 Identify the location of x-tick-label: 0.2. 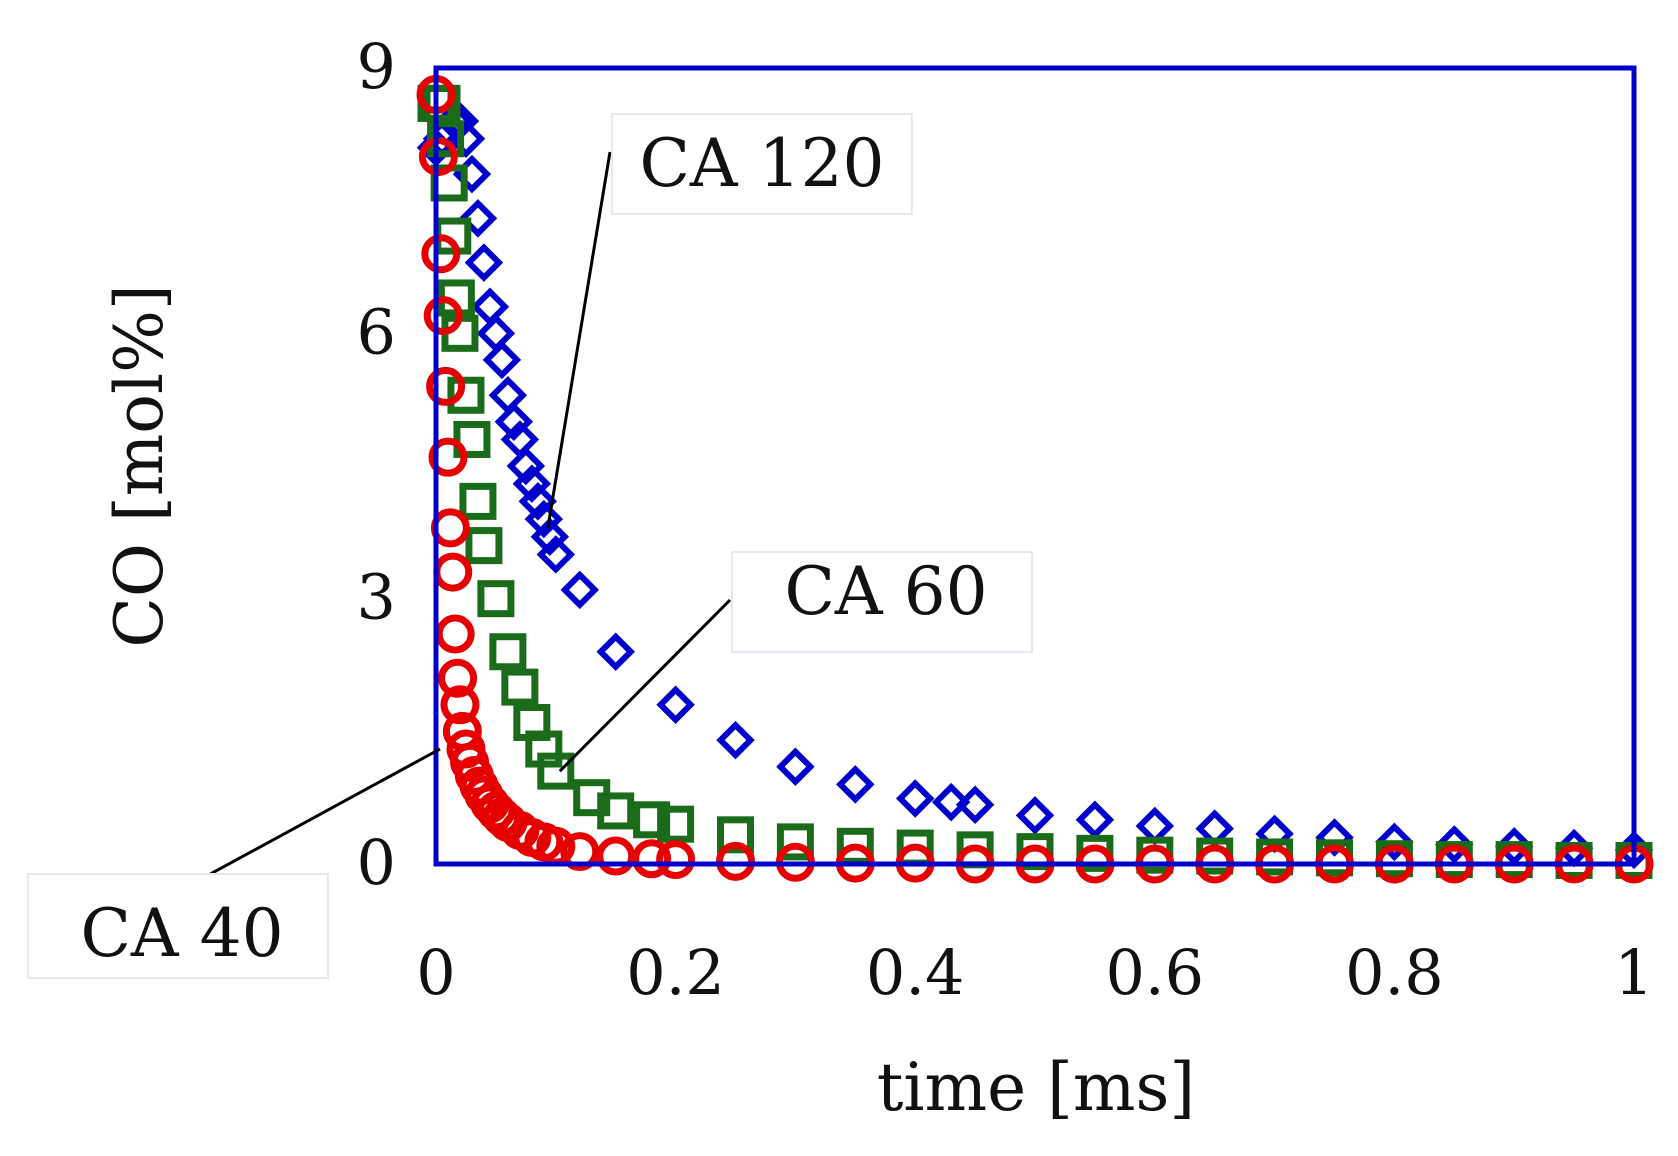
(675, 972).